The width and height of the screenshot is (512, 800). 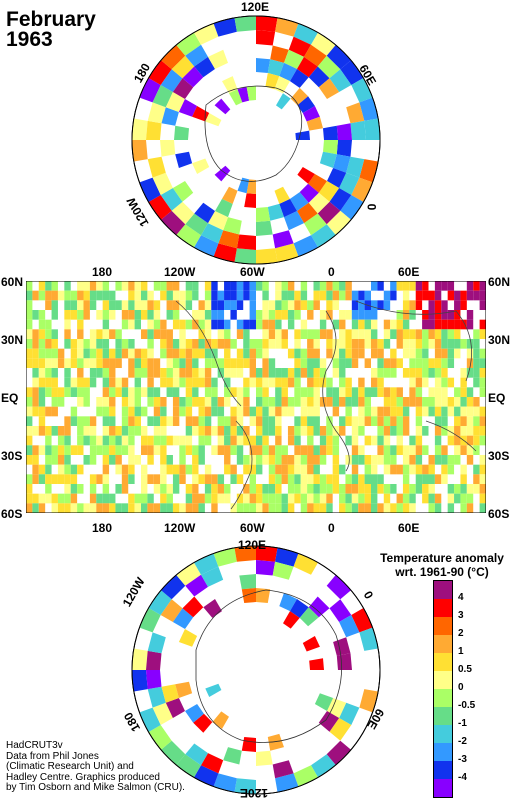 I want to click on sp-label-bottom: 120E, so click(x=254, y=793).